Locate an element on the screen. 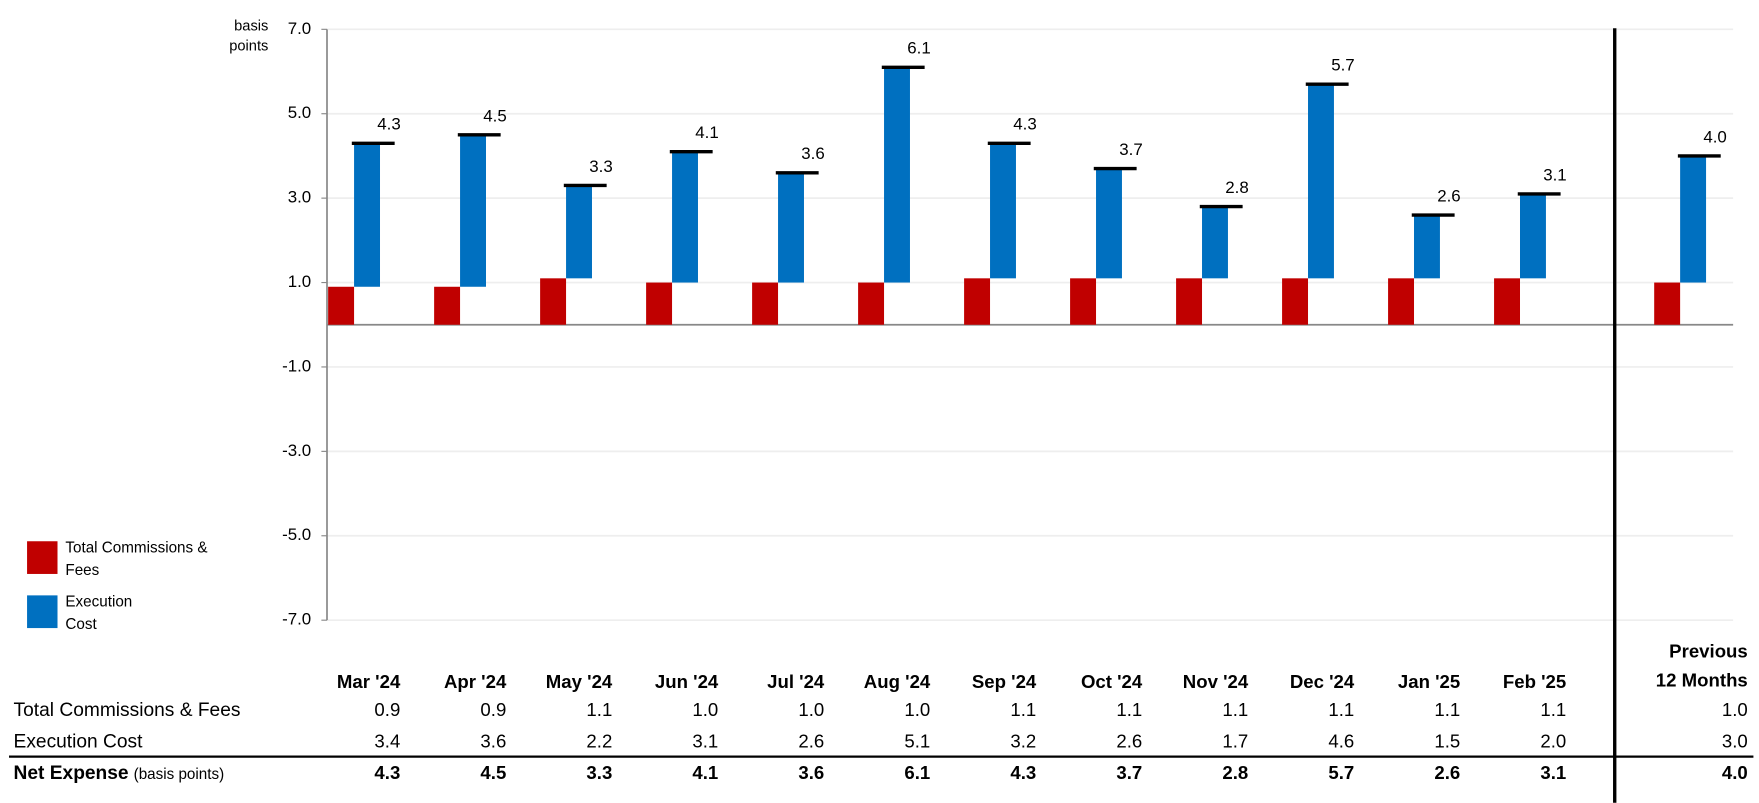  net-label: 3.3 is located at coordinates (601, 166).